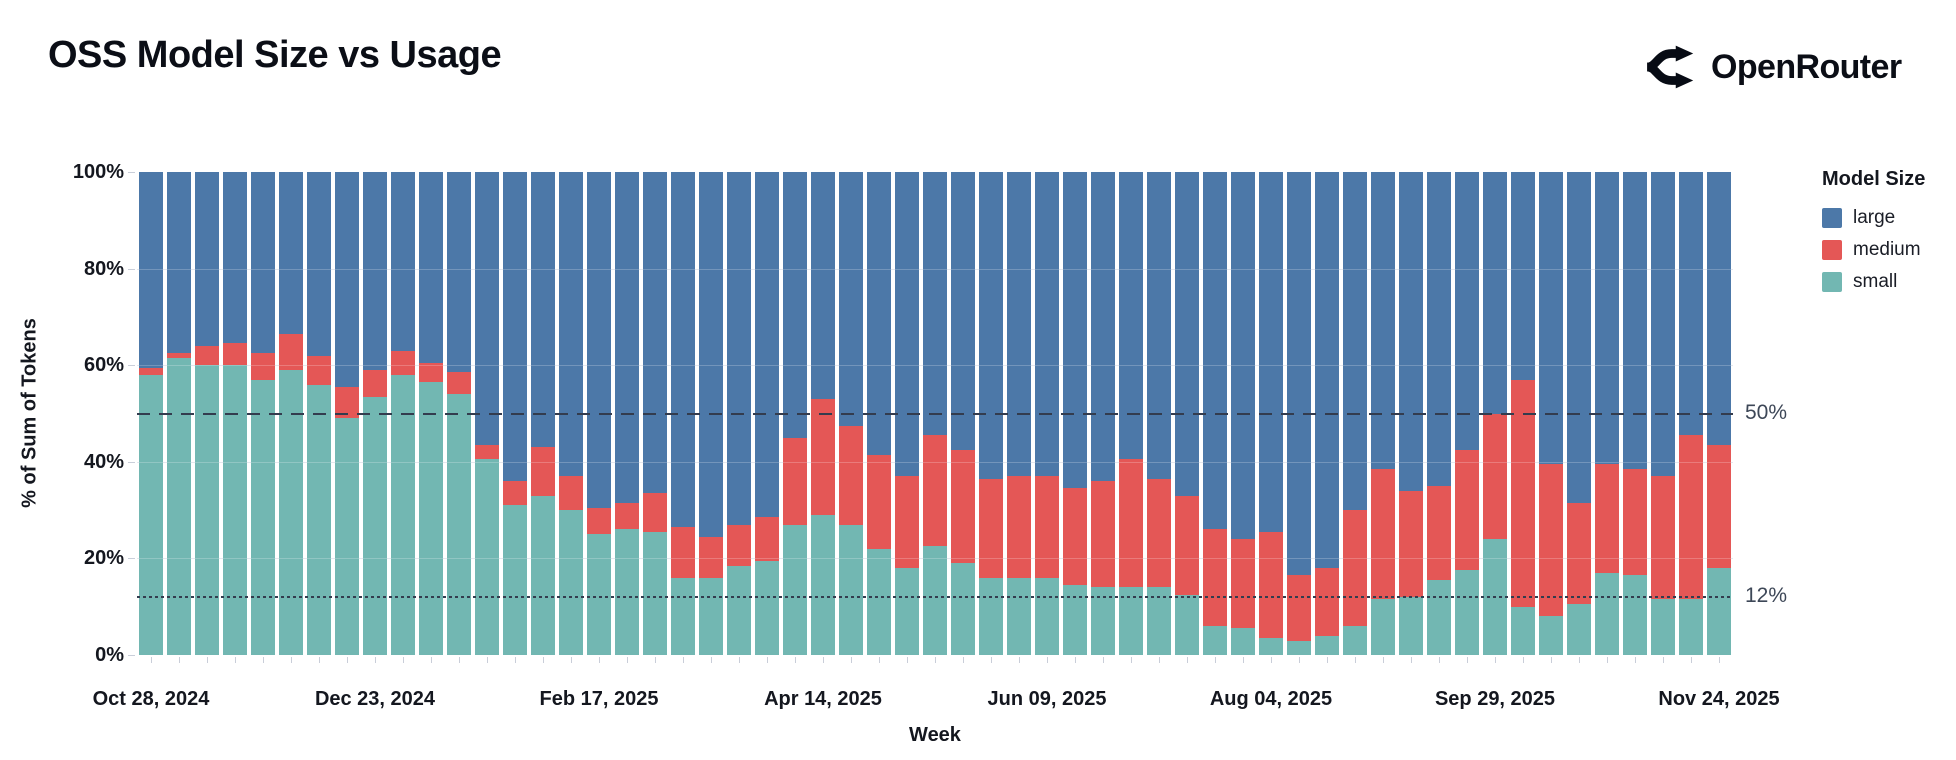  What do you see at coordinates (1832, 218) in the screenshot?
I see `legend-swatch-large` at bounding box center [1832, 218].